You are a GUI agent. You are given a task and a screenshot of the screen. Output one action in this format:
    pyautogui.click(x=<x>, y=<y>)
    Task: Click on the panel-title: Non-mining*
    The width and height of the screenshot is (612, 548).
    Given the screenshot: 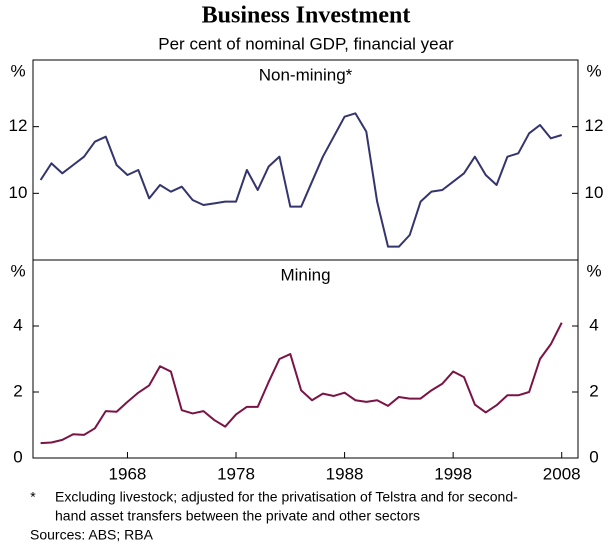 What is the action you would take?
    pyautogui.click(x=306, y=74)
    